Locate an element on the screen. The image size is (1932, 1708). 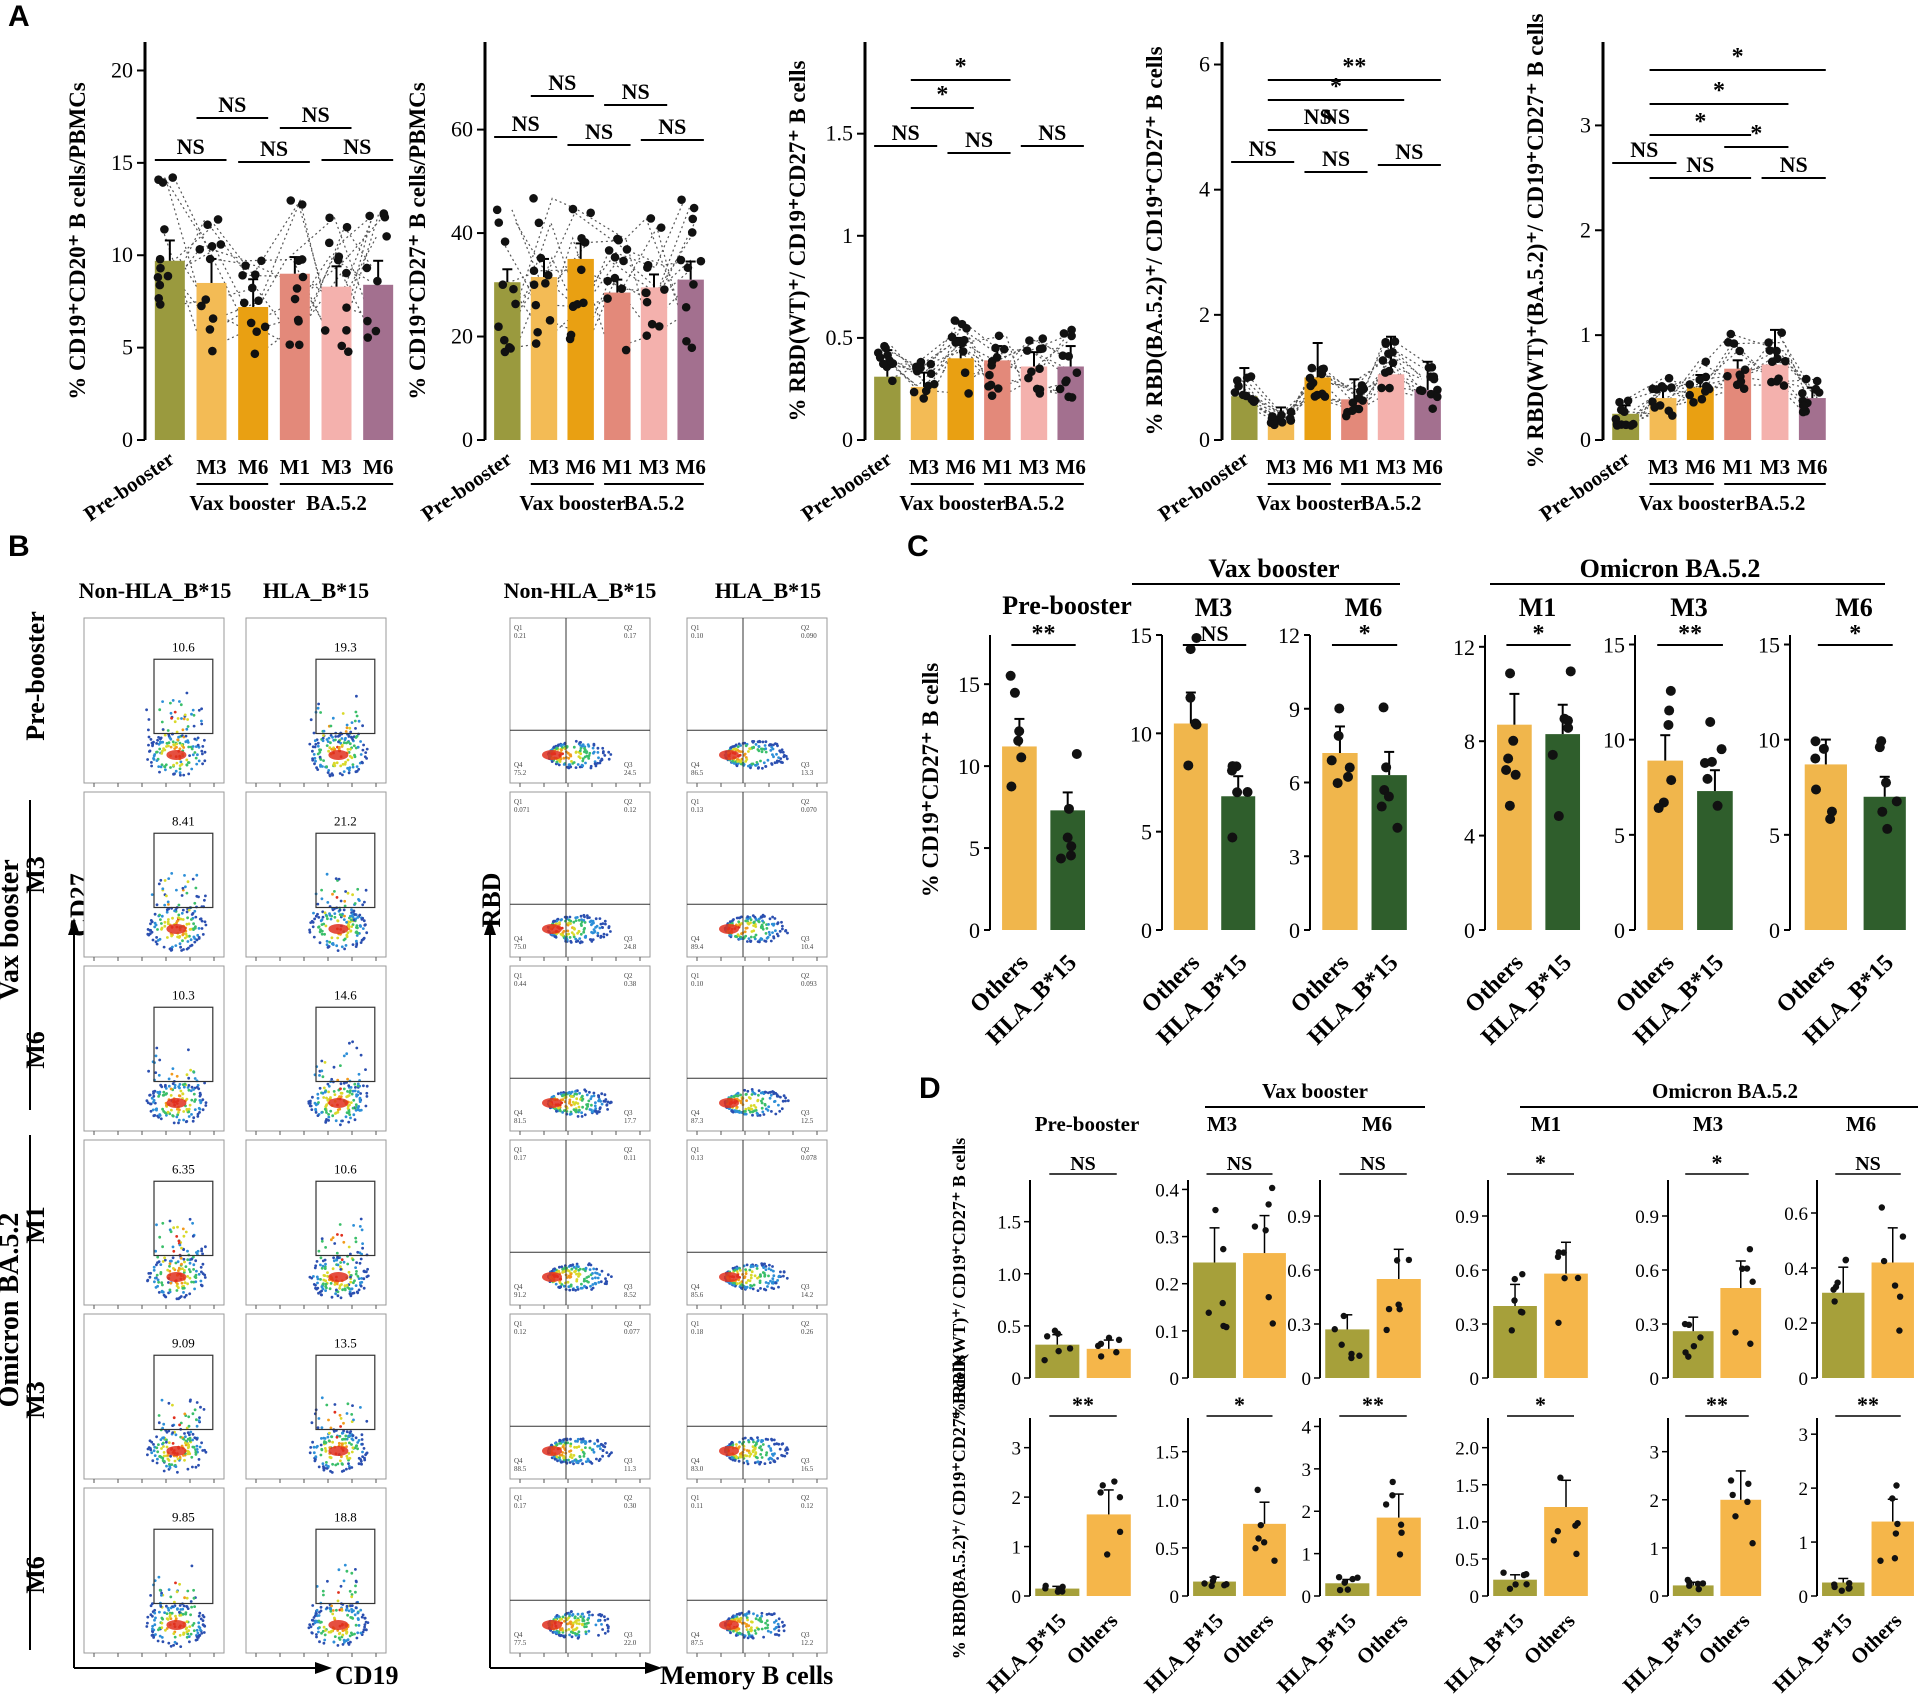
pair-line is located at coordinates (985, 370).